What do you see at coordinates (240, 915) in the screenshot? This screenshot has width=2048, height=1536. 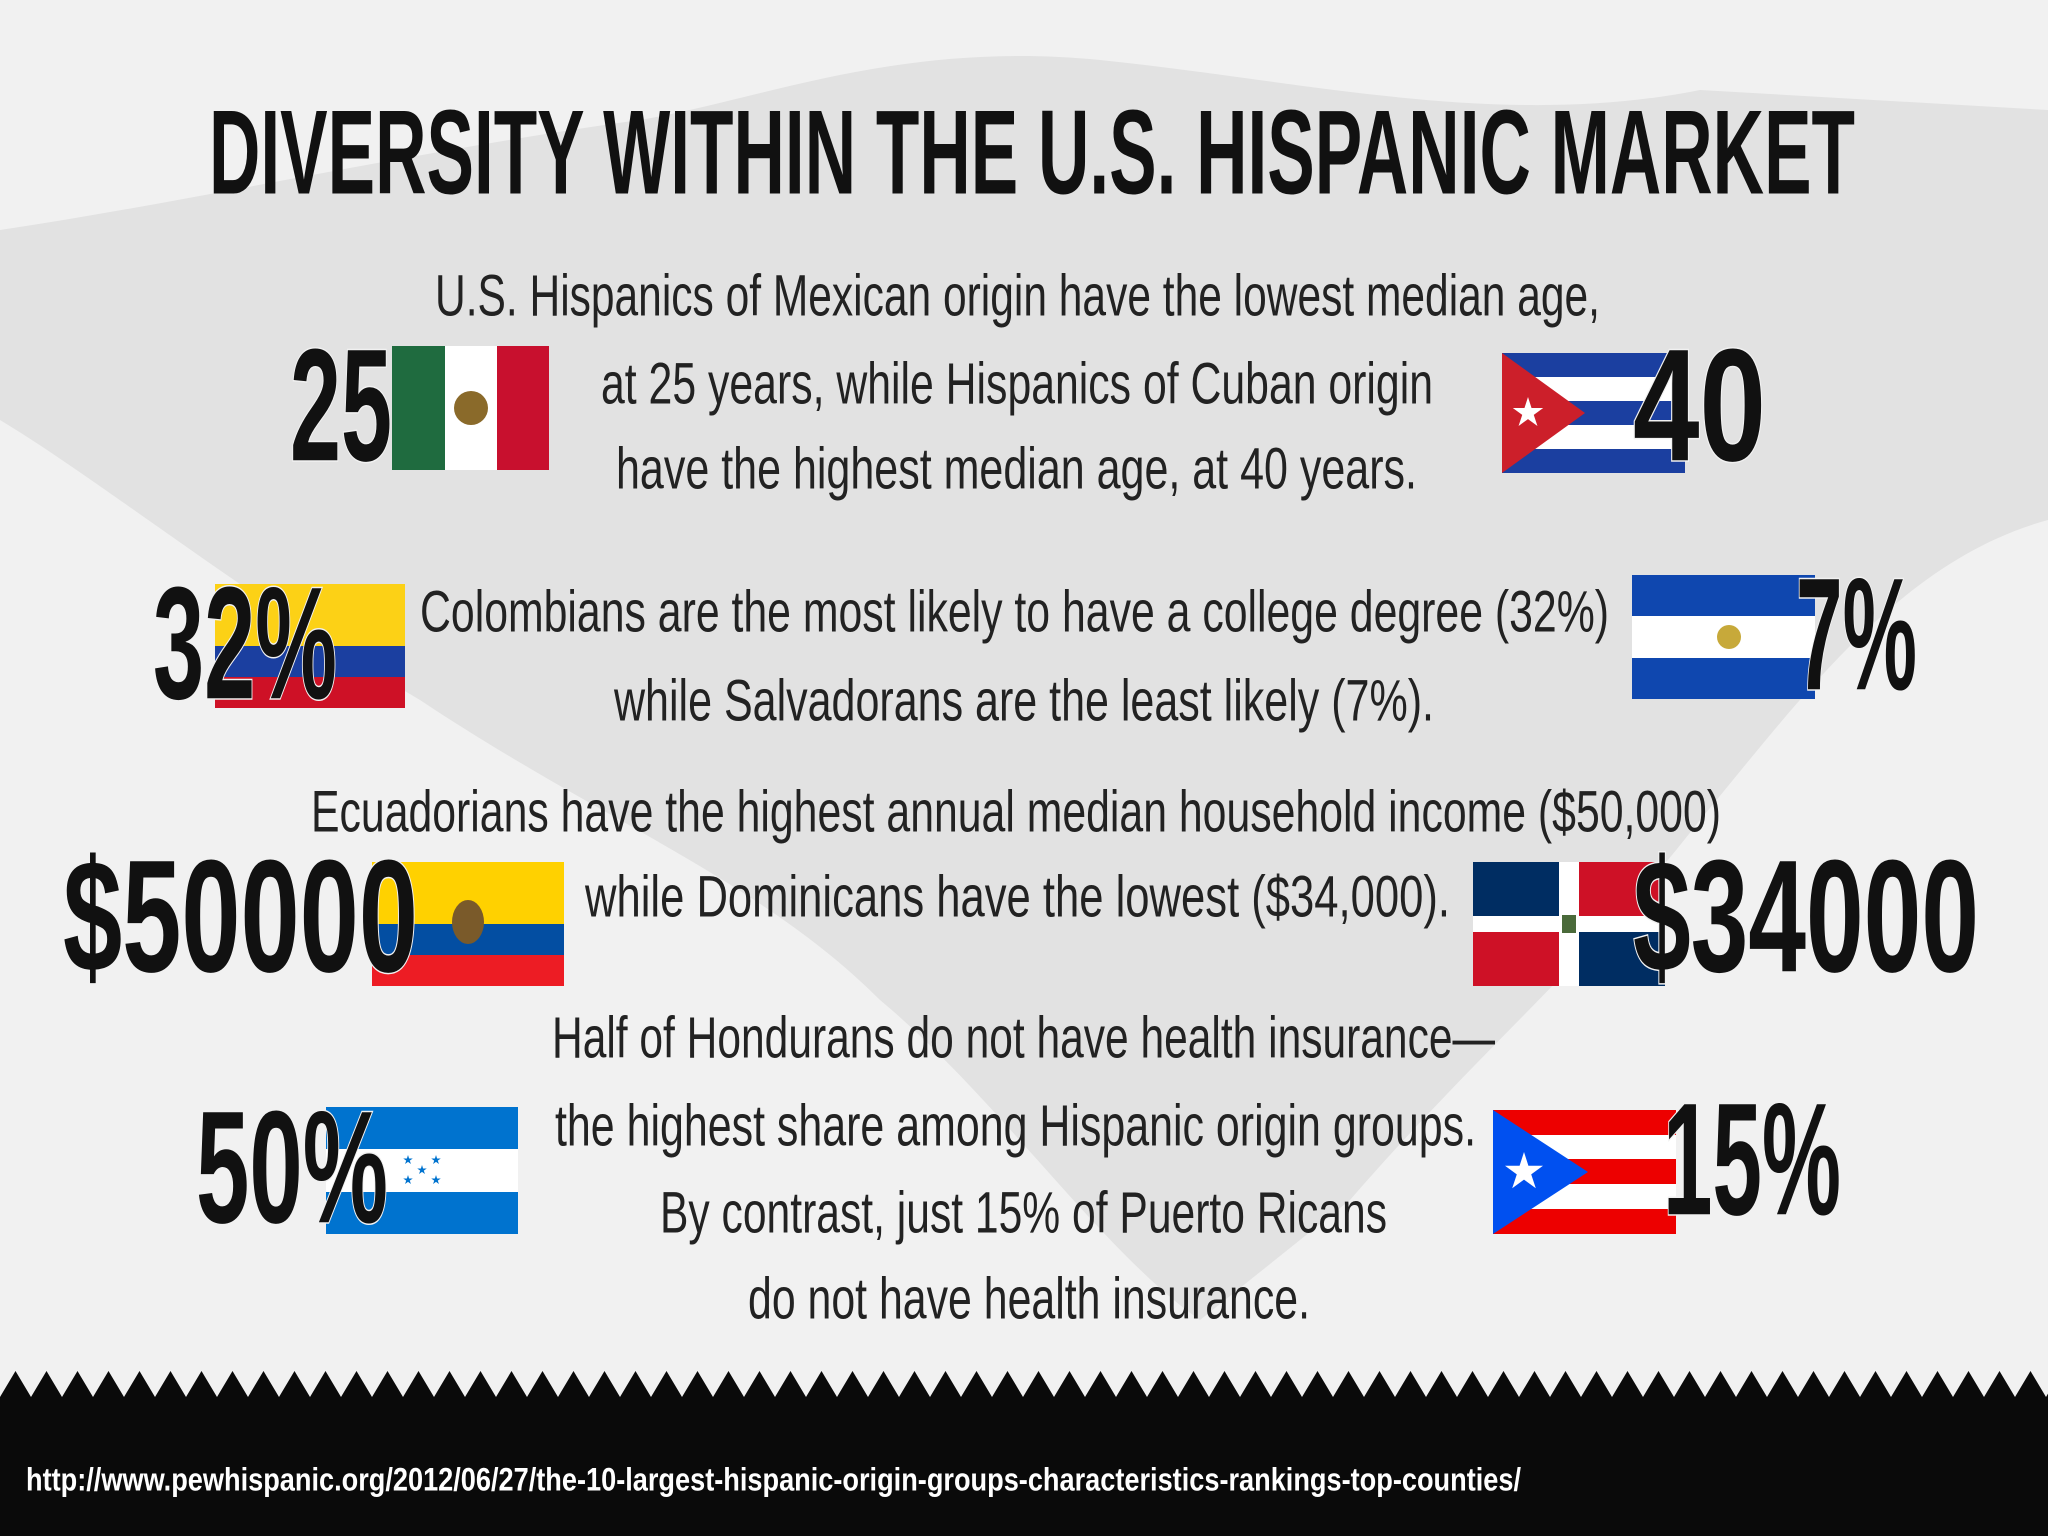 I see `left-figure: $50000` at bounding box center [240, 915].